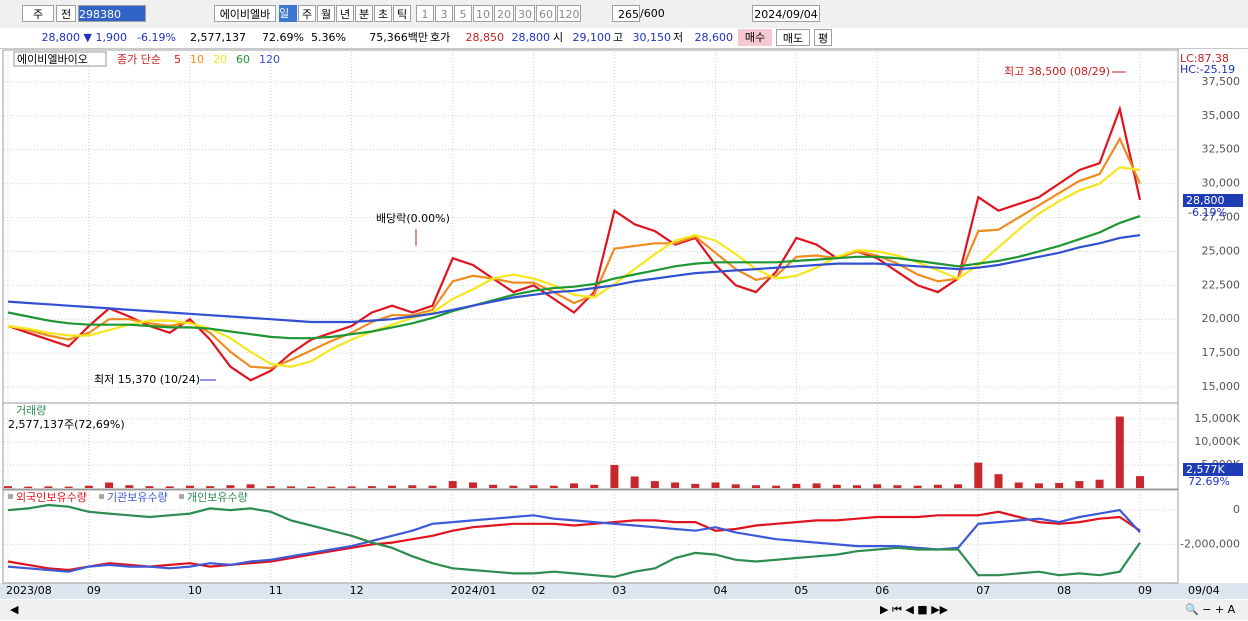 This screenshot has width=1248, height=621. Describe the element at coordinates (678, 37) in the screenshot. I see `quote-low-label: 저` at that location.